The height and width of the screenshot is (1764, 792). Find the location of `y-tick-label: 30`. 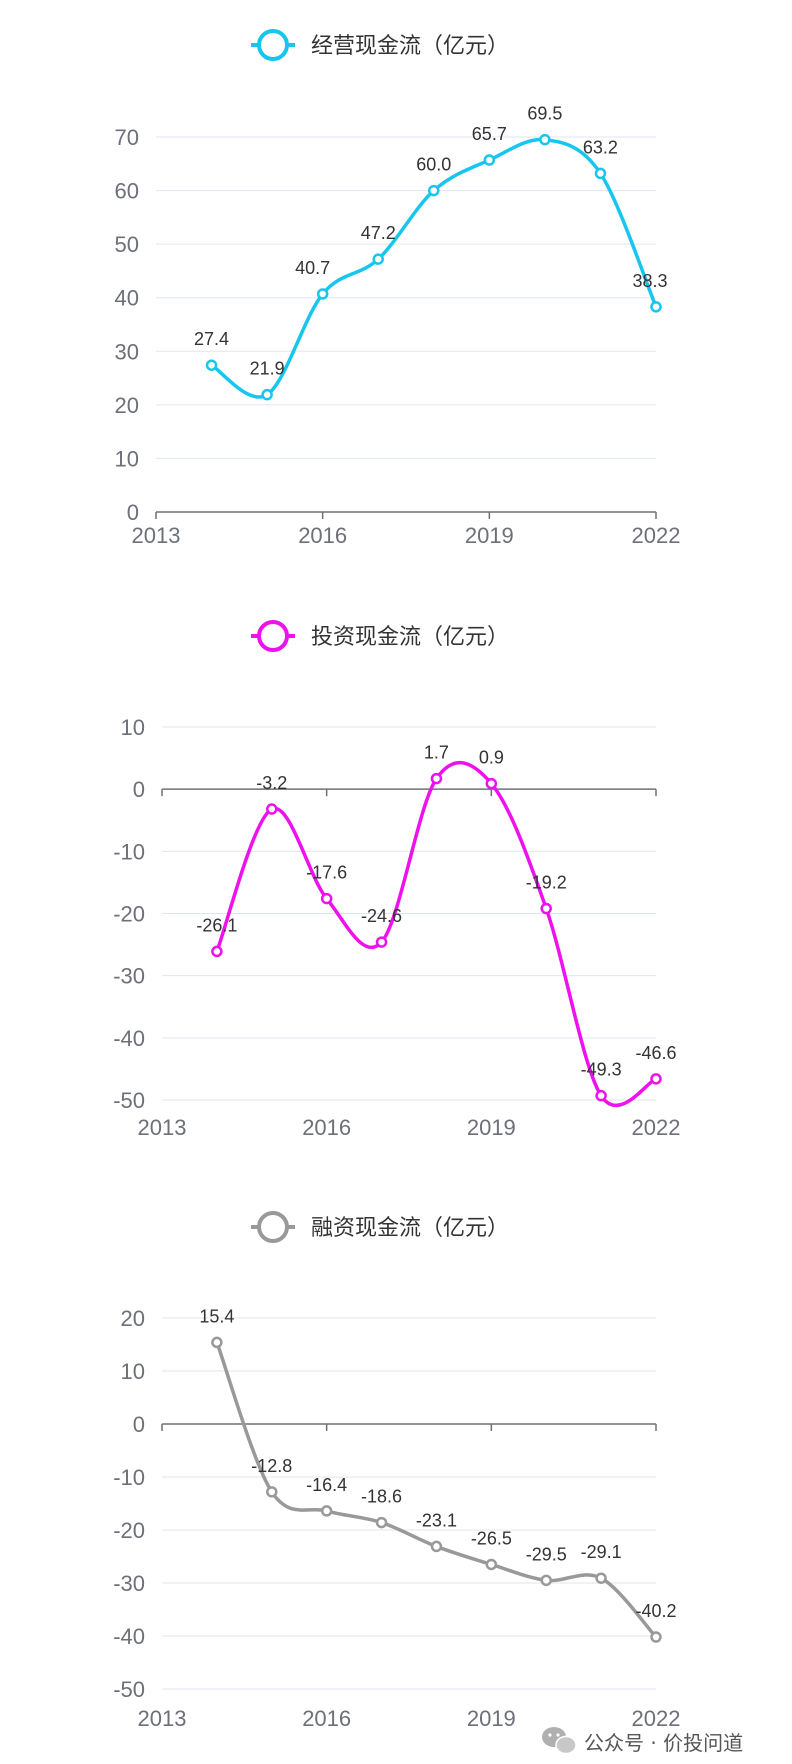

y-tick-label: 30 is located at coordinates (127, 351).